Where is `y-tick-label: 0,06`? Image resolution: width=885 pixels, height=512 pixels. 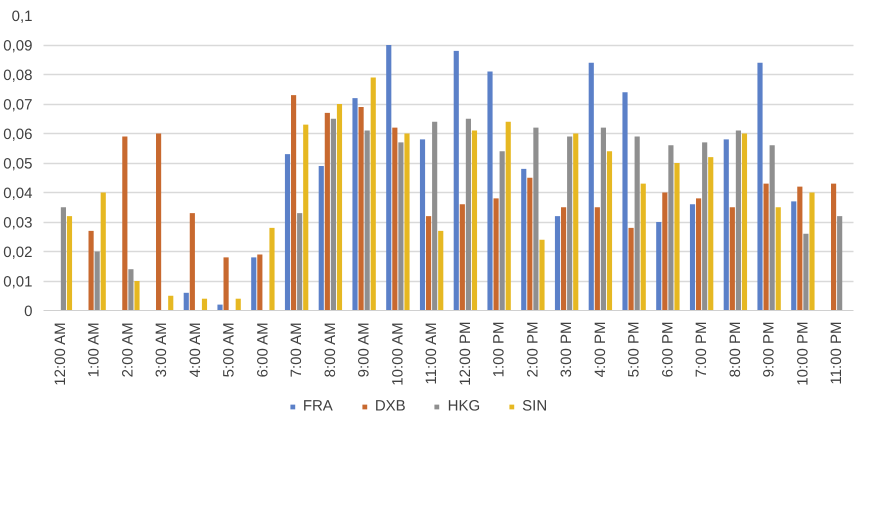 y-tick-label: 0,06 is located at coordinates (18, 134).